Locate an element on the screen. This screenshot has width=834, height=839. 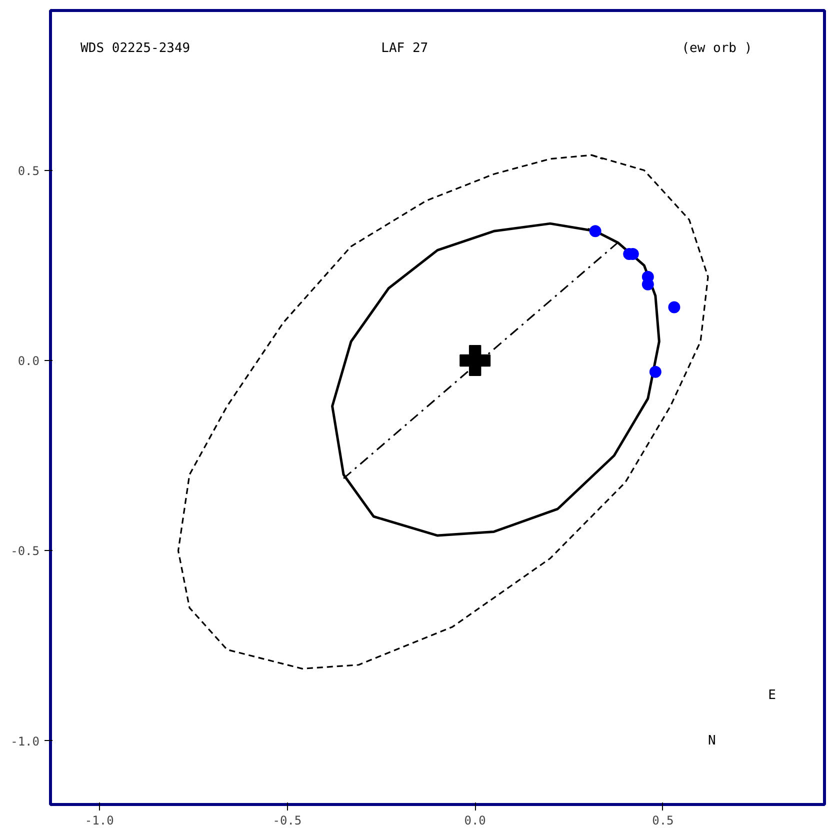
y-tick-label: -0.5 is located at coordinates (25, 551).